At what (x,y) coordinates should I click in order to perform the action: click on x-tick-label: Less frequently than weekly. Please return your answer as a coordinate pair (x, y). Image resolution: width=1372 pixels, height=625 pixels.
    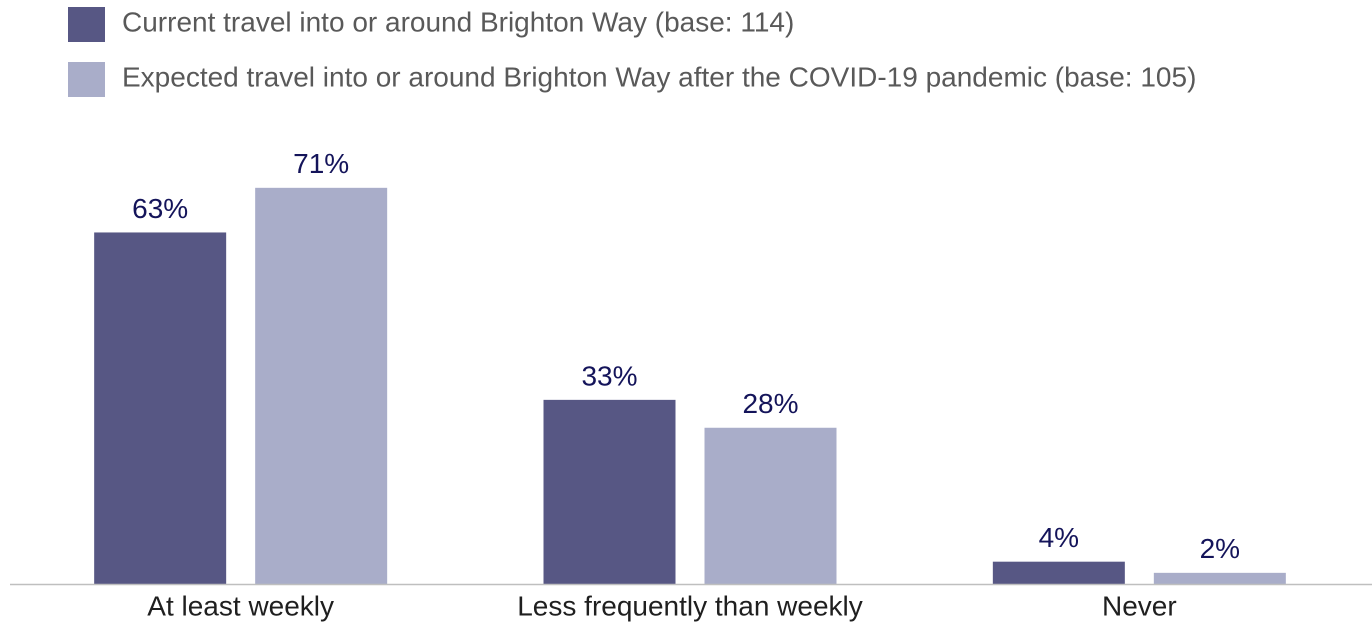
    Looking at the image, I should click on (690, 605).